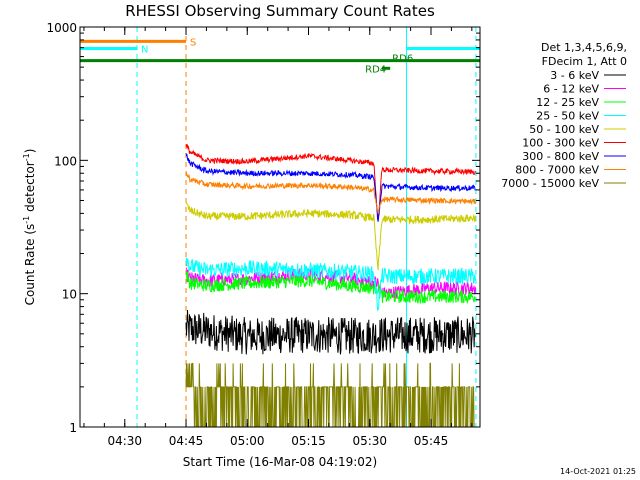 This screenshot has width=640, height=480. I want to click on state-annotations: S N RD6 RD4, so click(280, 56).